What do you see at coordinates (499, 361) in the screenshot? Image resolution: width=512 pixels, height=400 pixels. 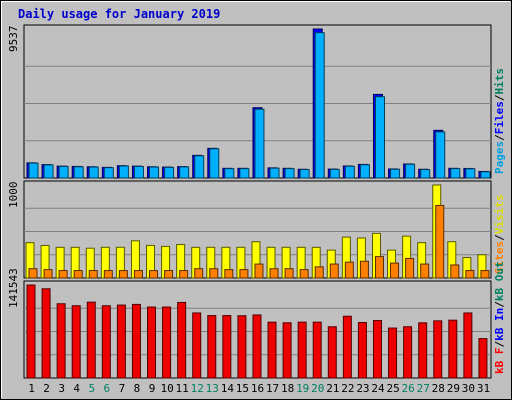 I see `legend-item: kB F` at bounding box center [499, 361].